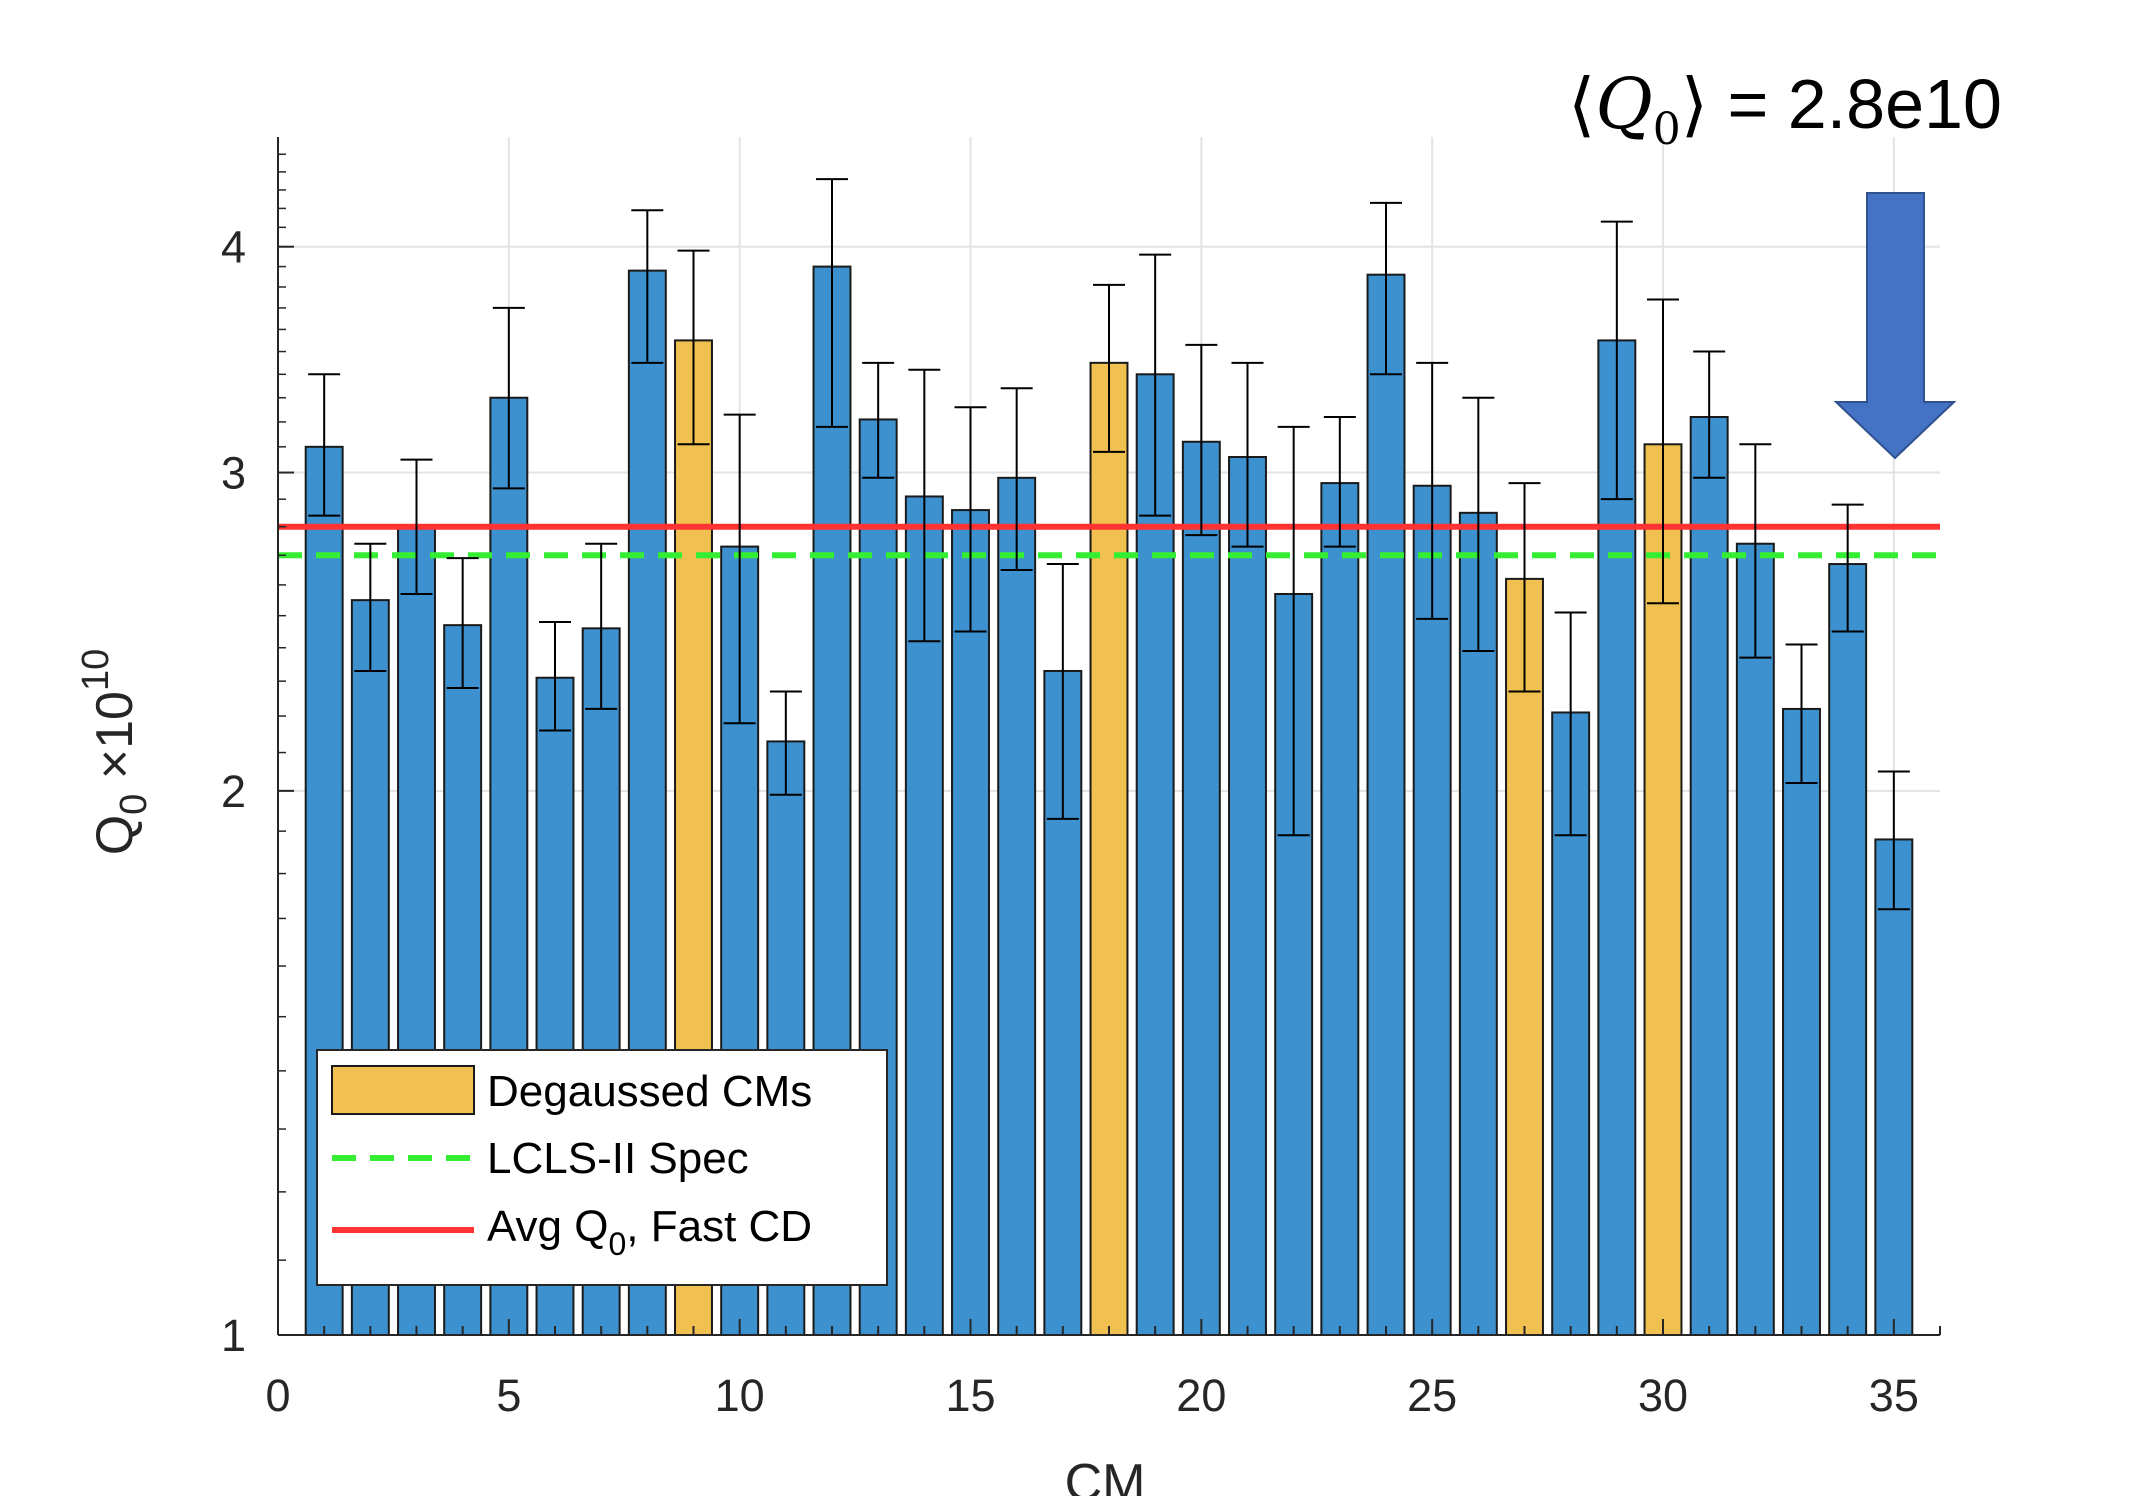 This screenshot has height=1496, width=2143. I want to click on average-annotation: ⟨Q0⟩ = 2.8e10, so click(1785, 109).